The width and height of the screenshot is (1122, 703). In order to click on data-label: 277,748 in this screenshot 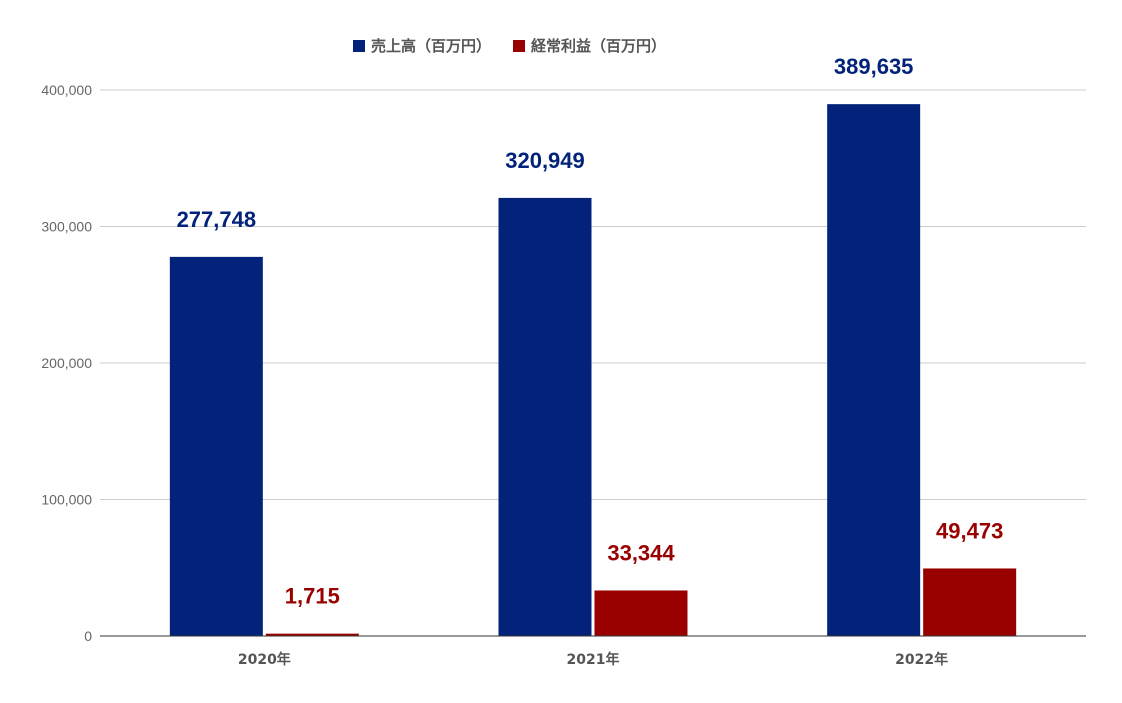, I will do `click(217, 219)`.